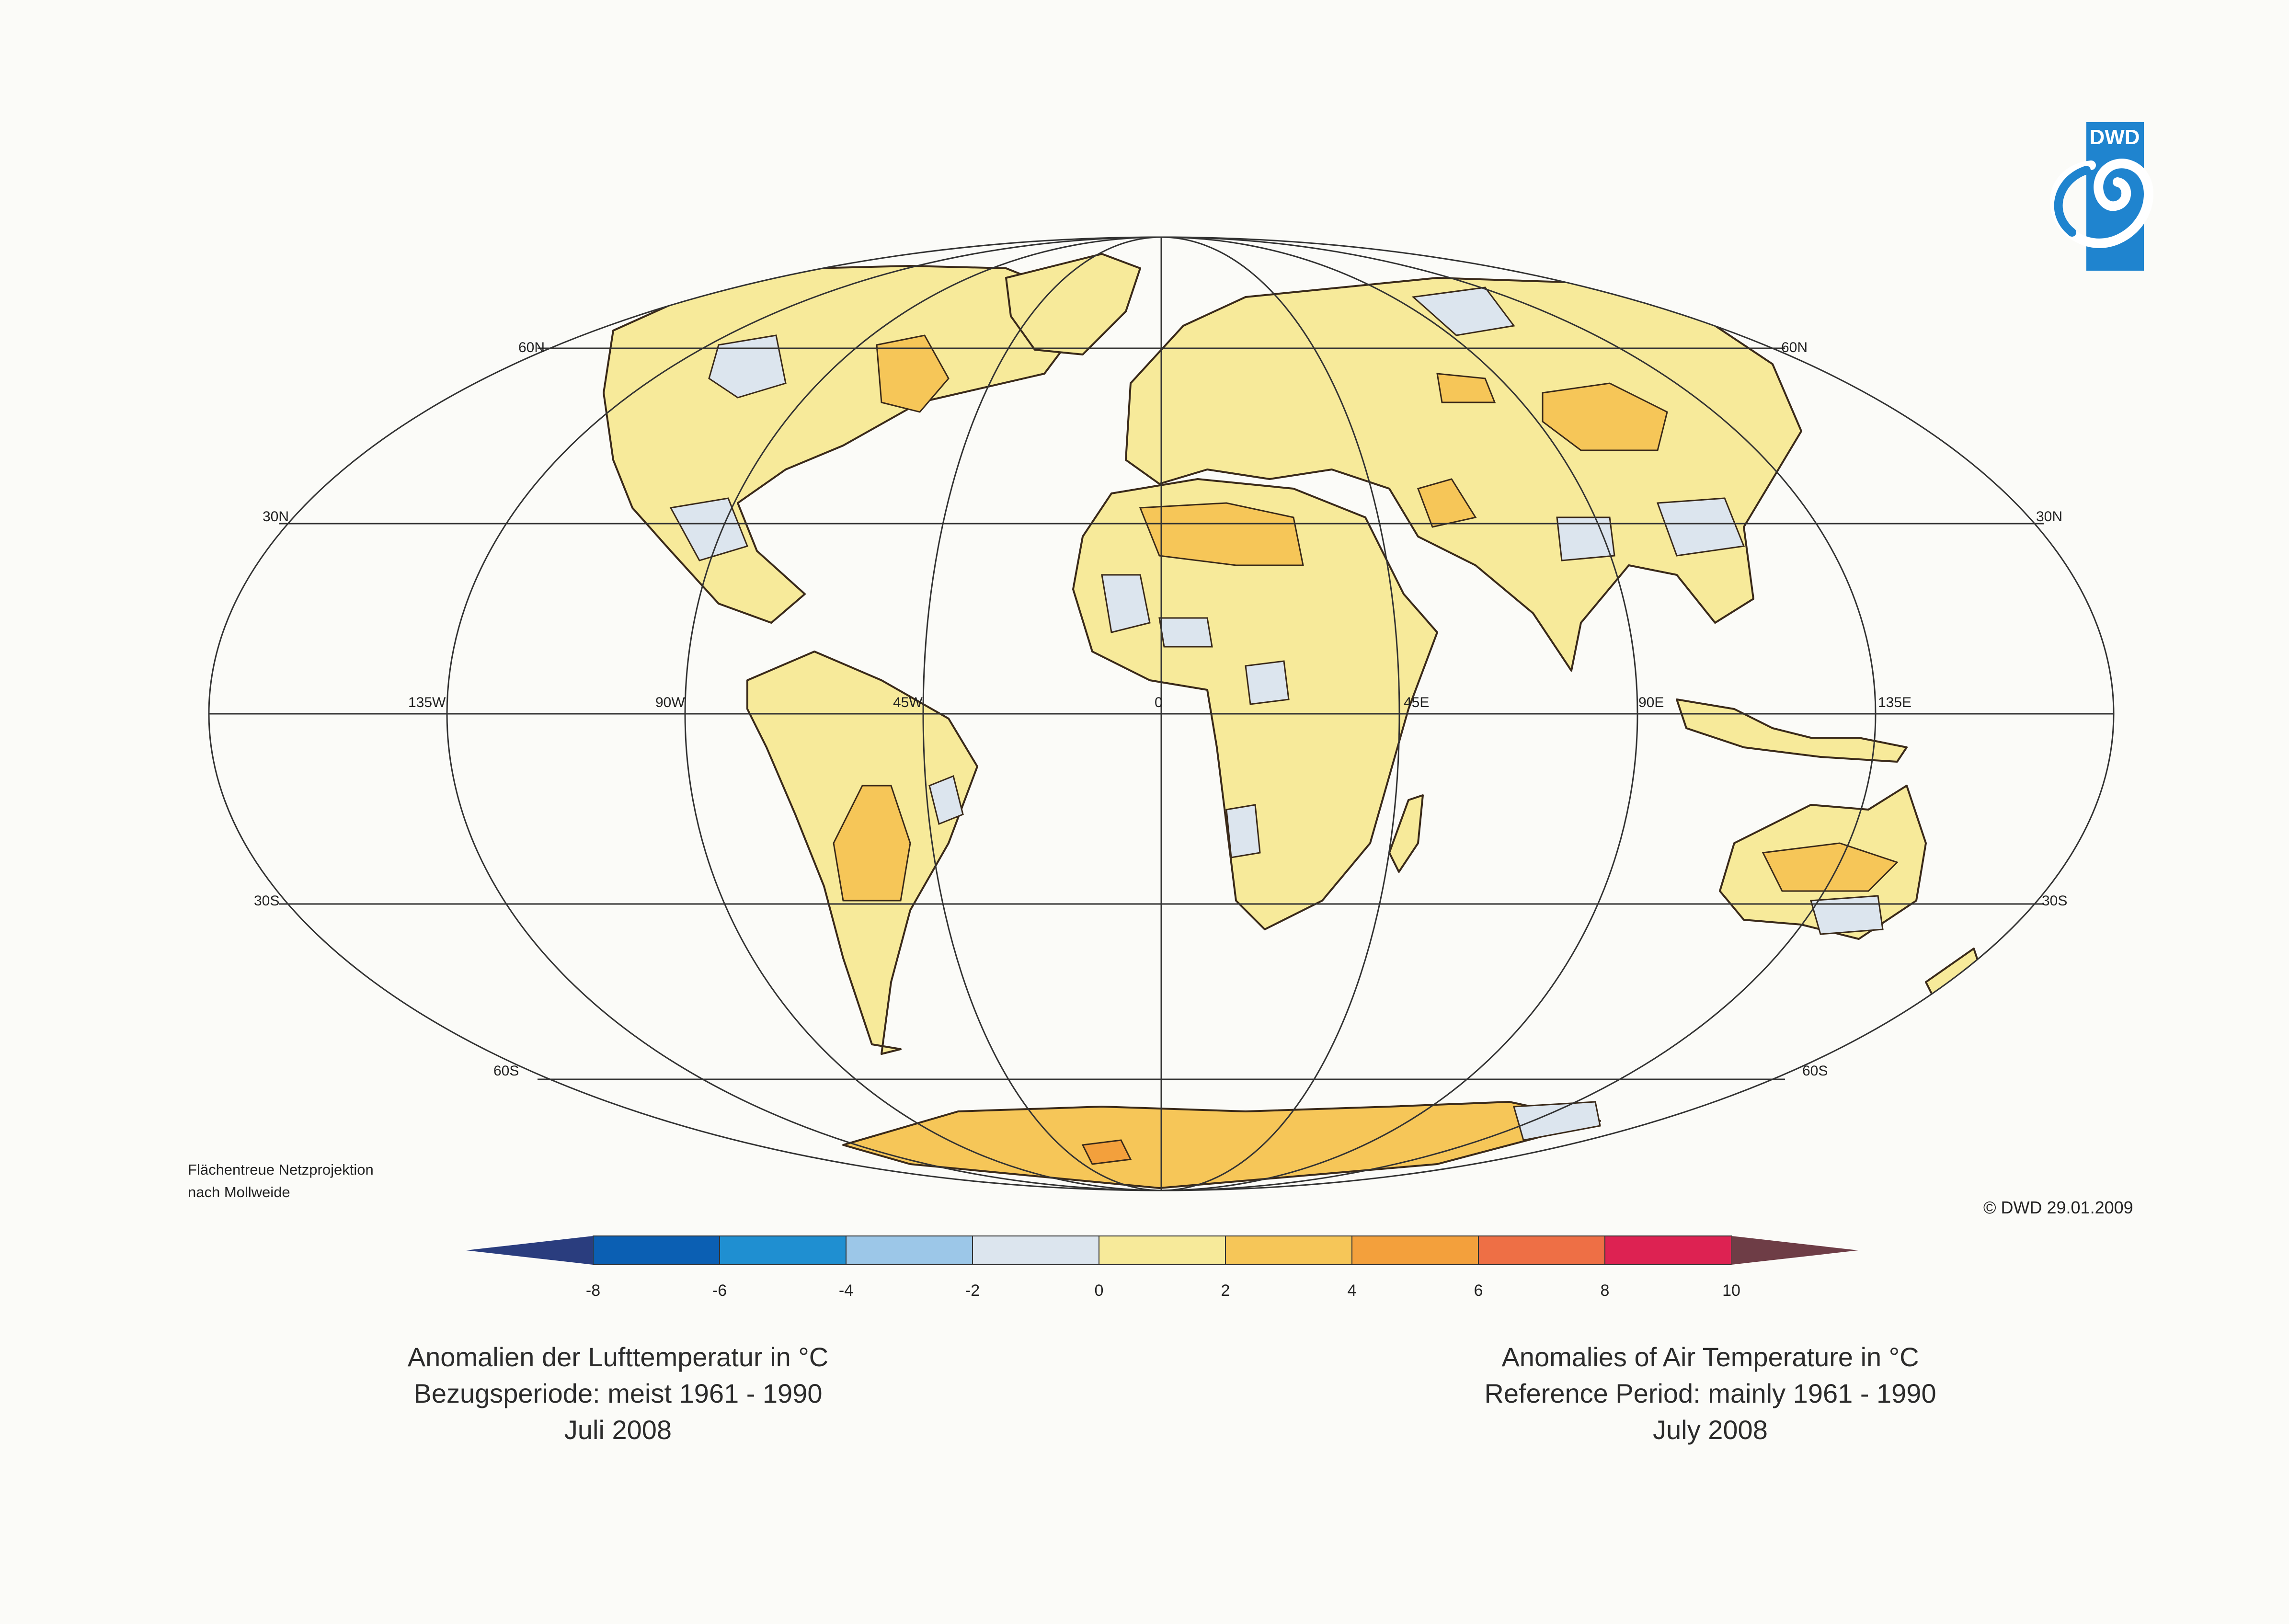 The width and height of the screenshot is (2289, 1624). I want to click on legend-arrow-high, so click(1794, 1250).